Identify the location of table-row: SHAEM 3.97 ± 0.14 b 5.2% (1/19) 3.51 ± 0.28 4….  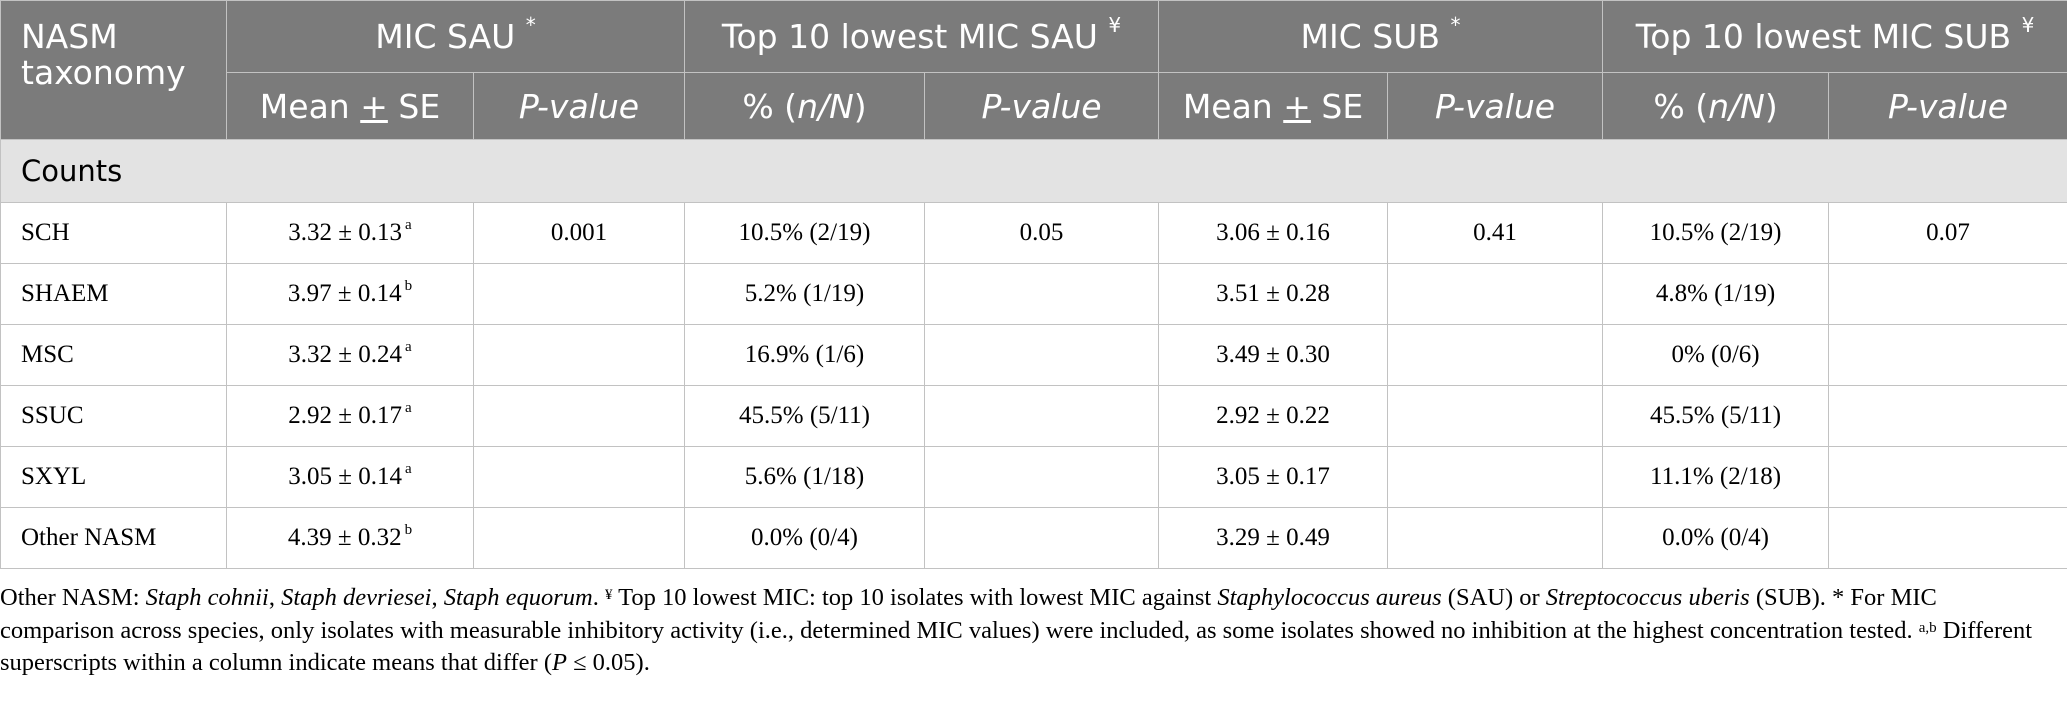
(1033, 294).